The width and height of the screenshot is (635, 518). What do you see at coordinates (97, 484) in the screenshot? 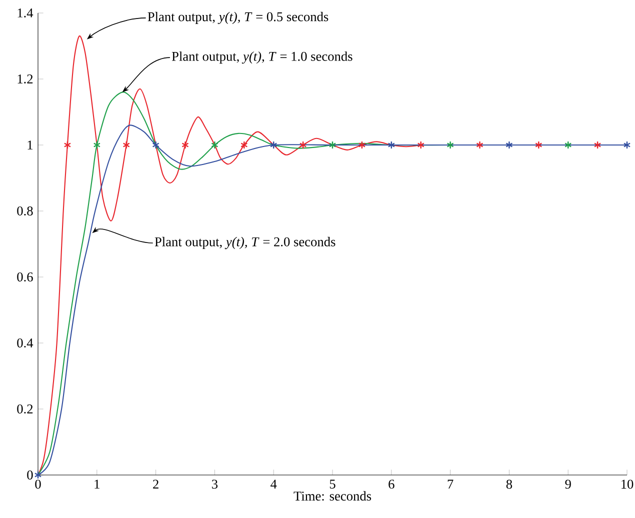
I see `x-tick-label: 1` at bounding box center [97, 484].